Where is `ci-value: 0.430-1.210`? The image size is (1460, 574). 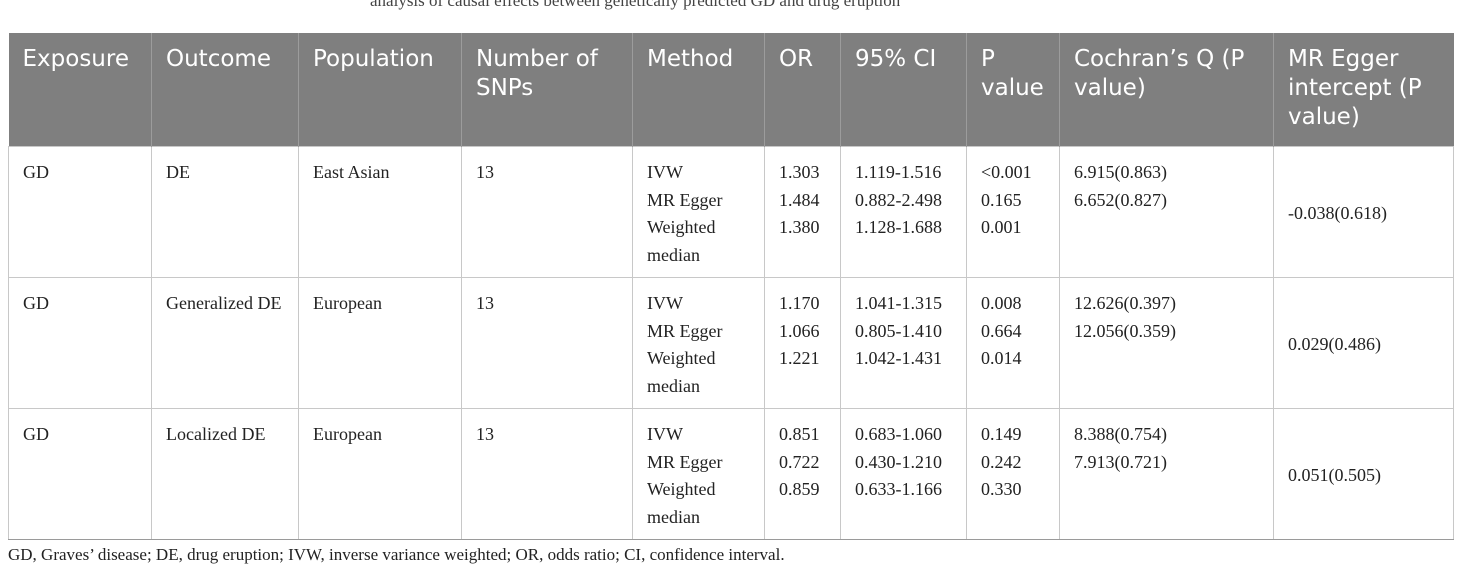 ci-value: 0.430-1.210 is located at coordinates (898, 461).